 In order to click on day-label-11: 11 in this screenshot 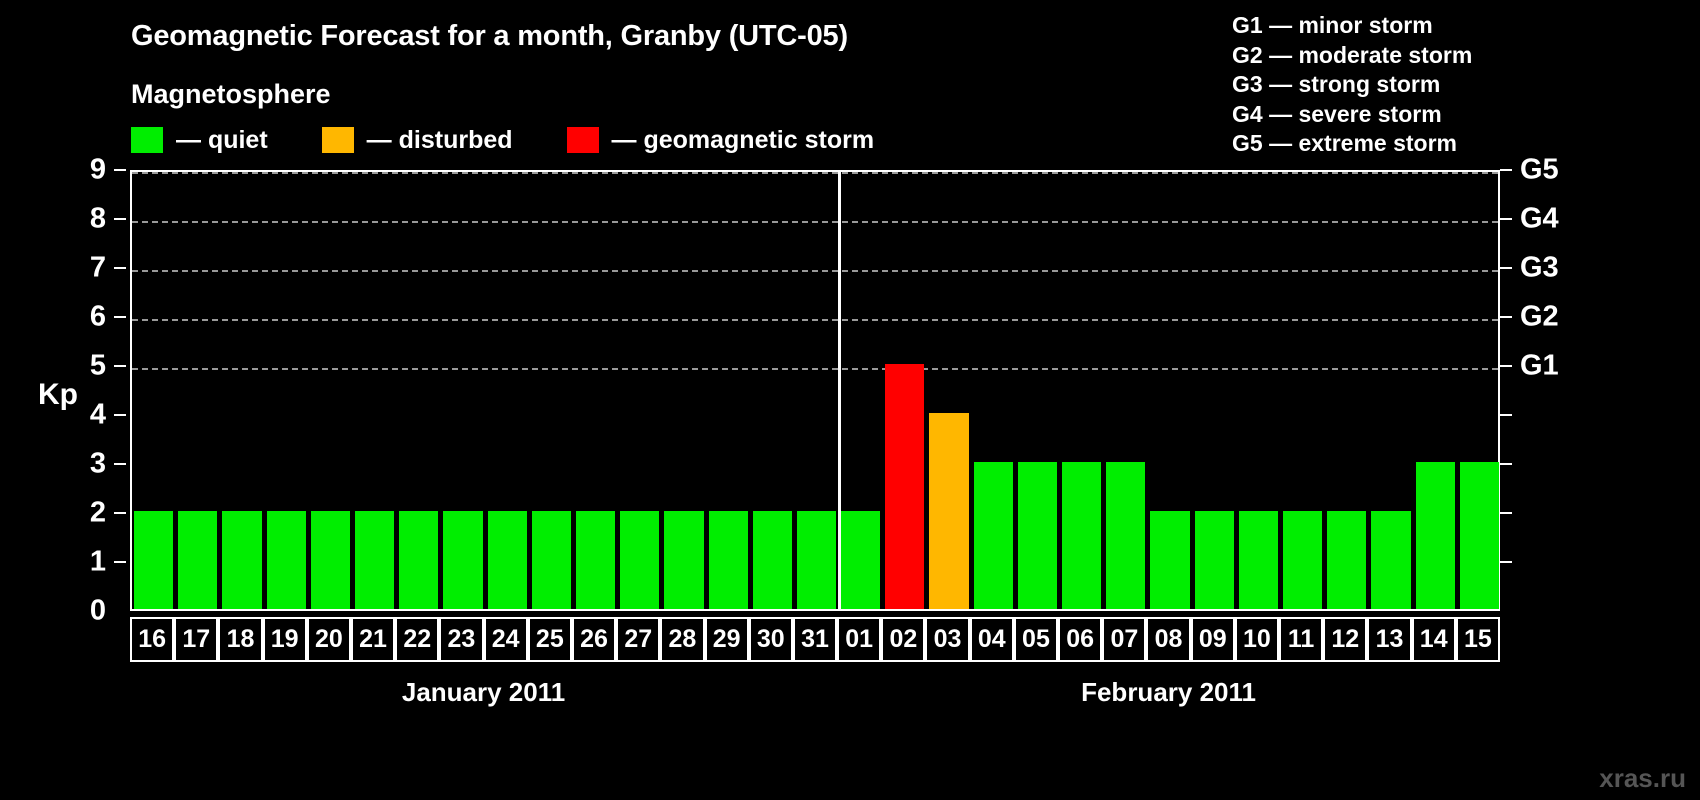, I will do `click(1301, 639)`.